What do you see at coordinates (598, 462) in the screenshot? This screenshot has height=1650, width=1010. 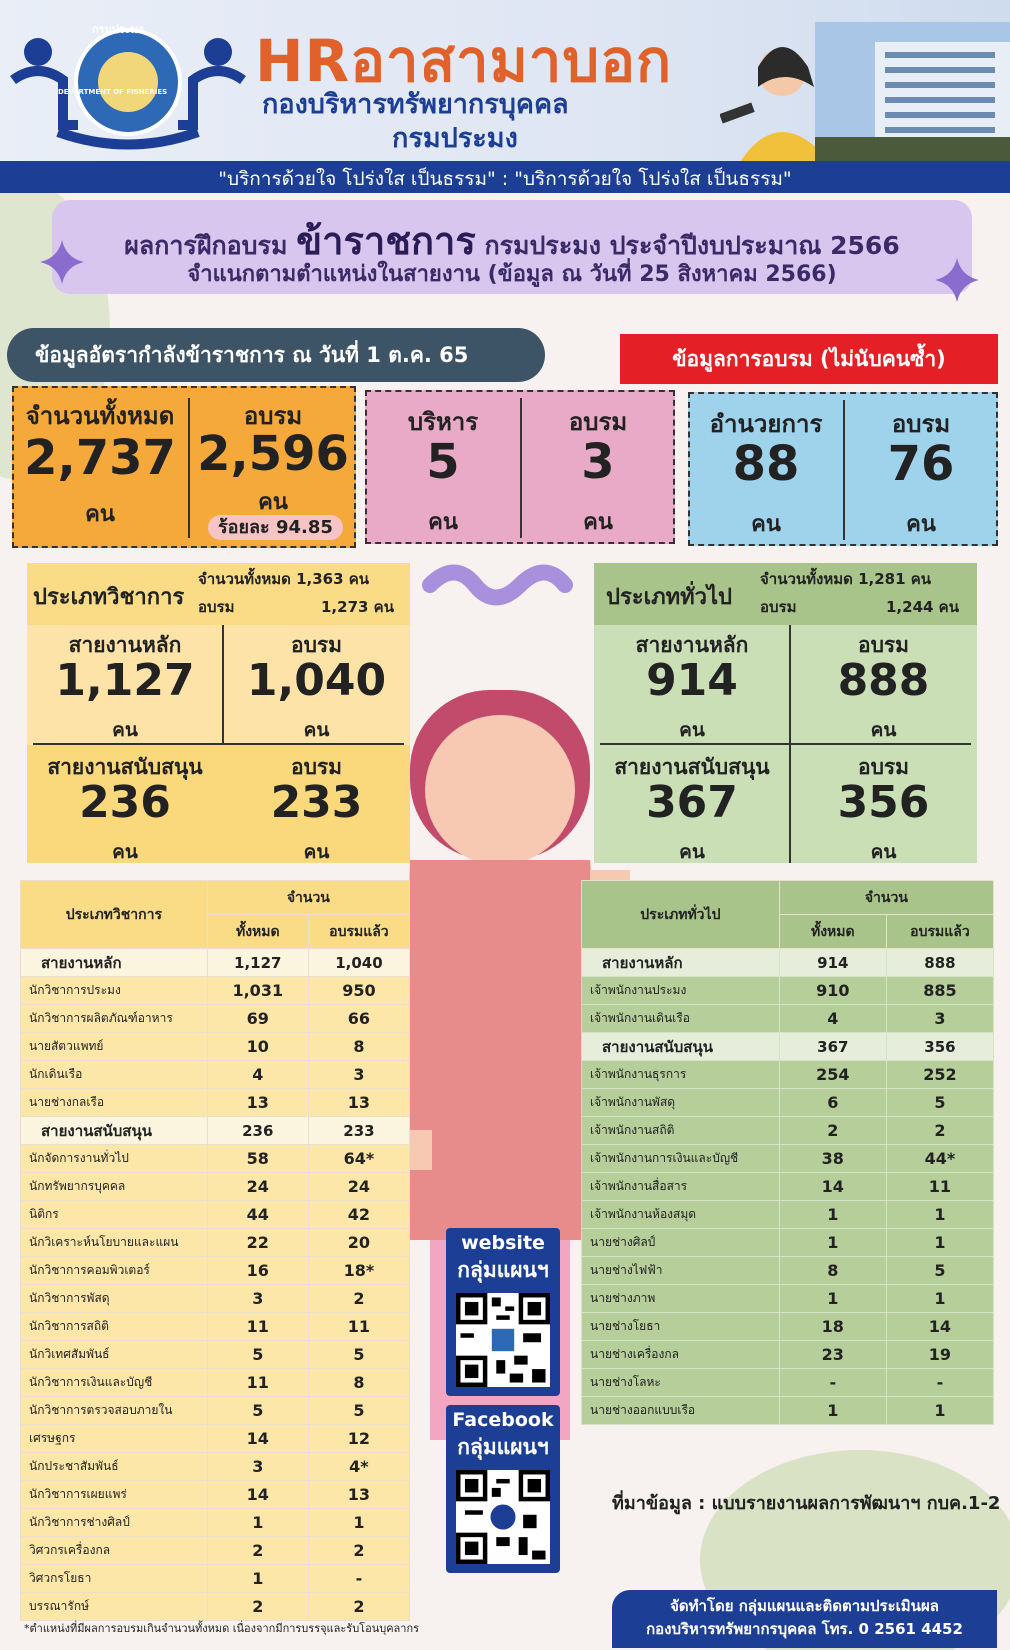 I see `executive-trained-value: 3` at bounding box center [598, 462].